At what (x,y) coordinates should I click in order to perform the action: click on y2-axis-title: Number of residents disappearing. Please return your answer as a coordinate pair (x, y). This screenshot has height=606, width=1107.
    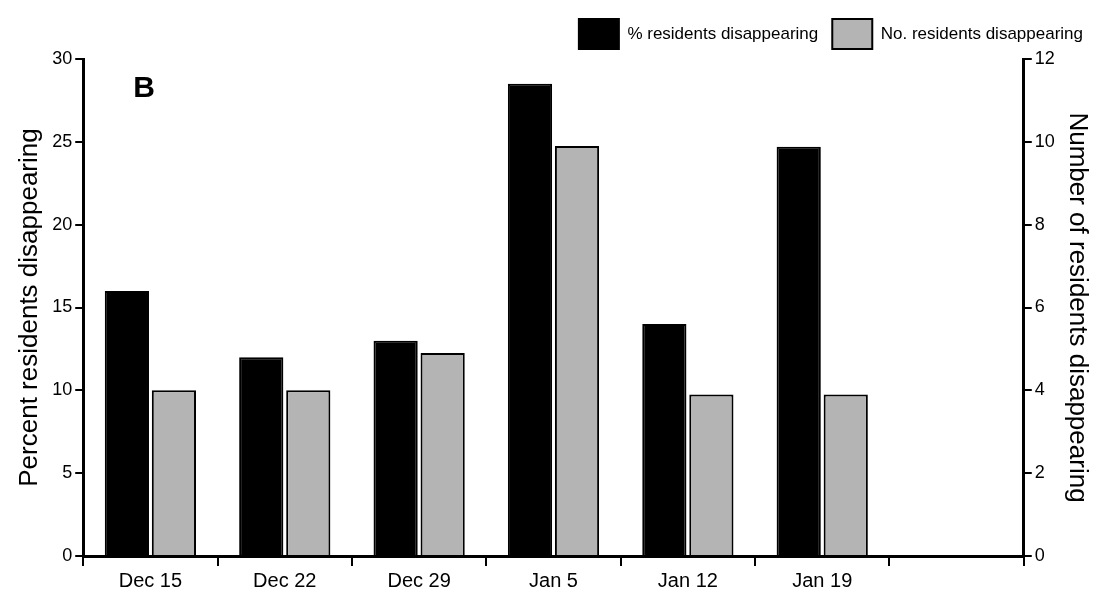
    Looking at the image, I should click on (1079, 307).